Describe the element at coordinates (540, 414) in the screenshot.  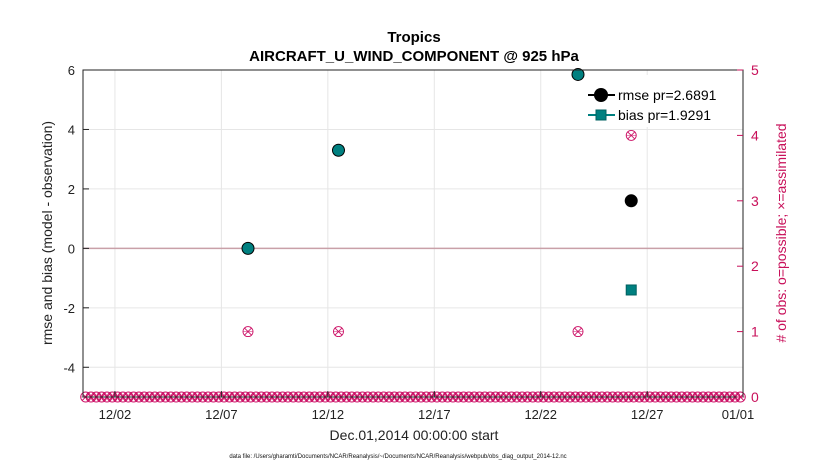
I see `x-tick-label: 12/22` at that location.